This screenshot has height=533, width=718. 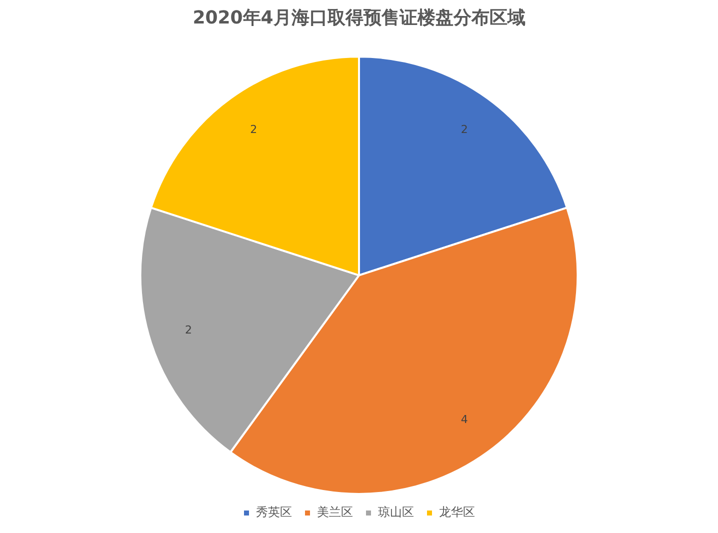 What do you see at coordinates (335, 512) in the screenshot?
I see `legend-label: 美兰区` at bounding box center [335, 512].